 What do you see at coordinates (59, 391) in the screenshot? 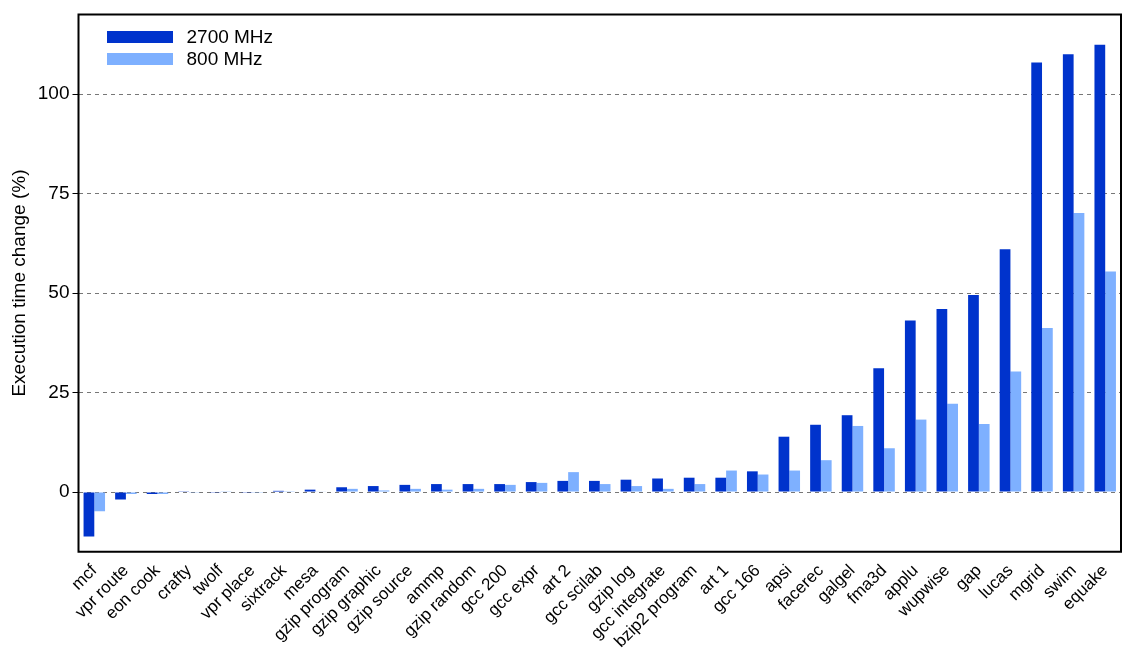
I see `y-tick-label: 25` at bounding box center [59, 391].